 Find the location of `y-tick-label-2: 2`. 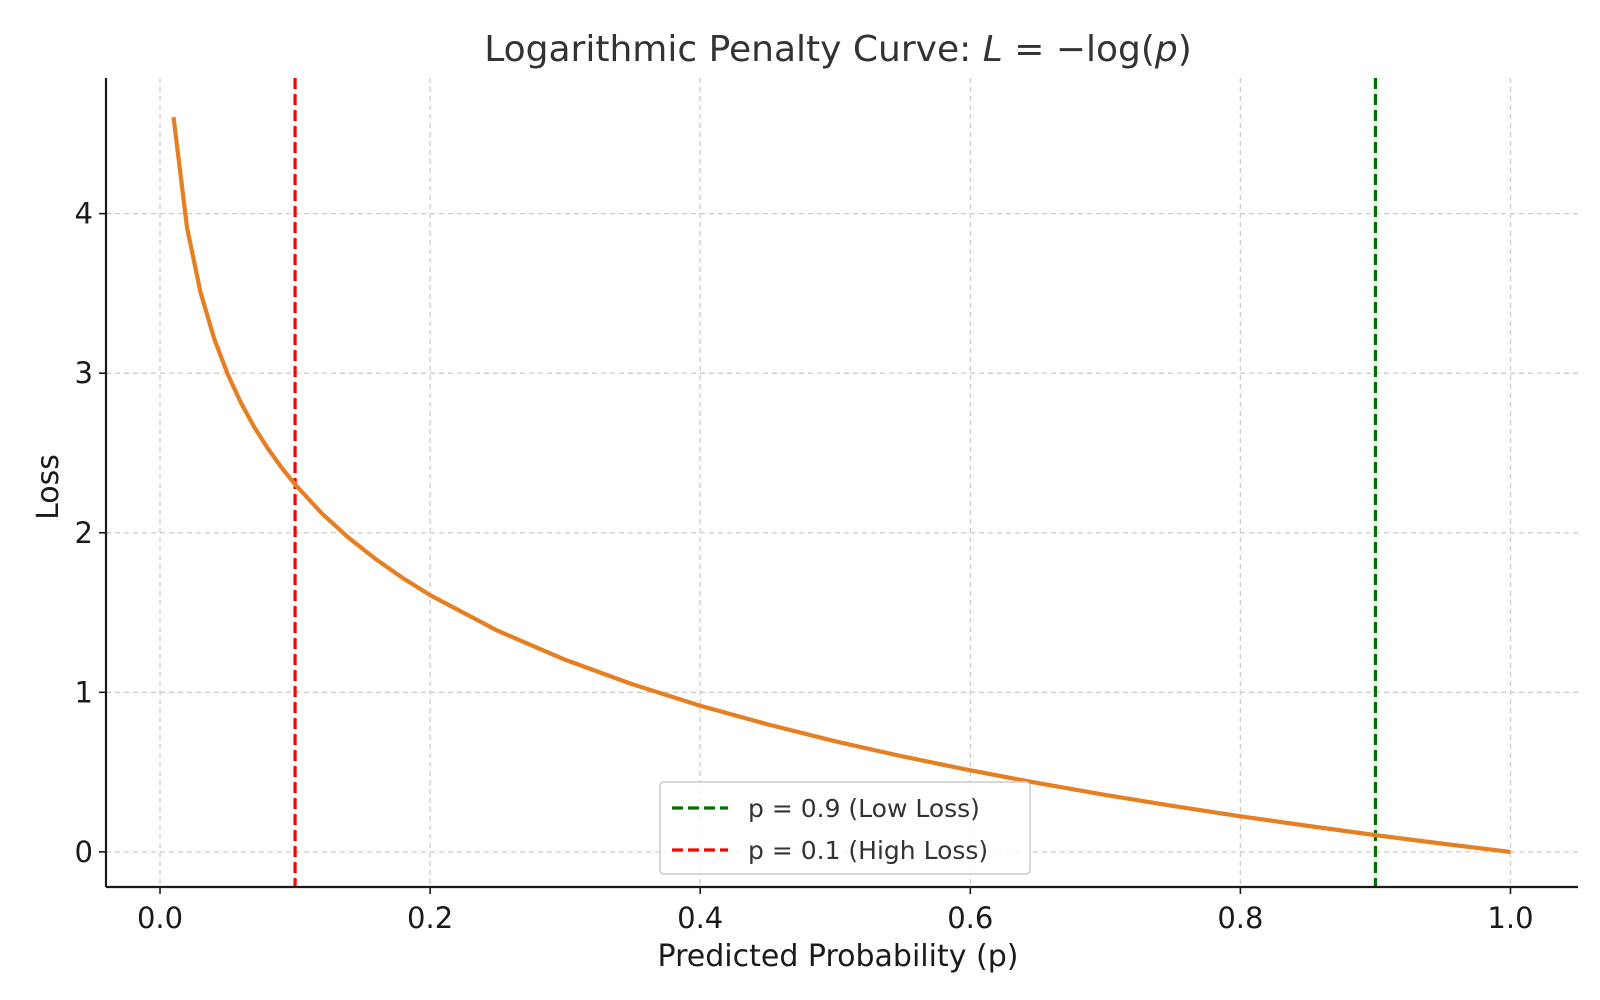

y-tick-label-2: 2 is located at coordinates (84, 533).